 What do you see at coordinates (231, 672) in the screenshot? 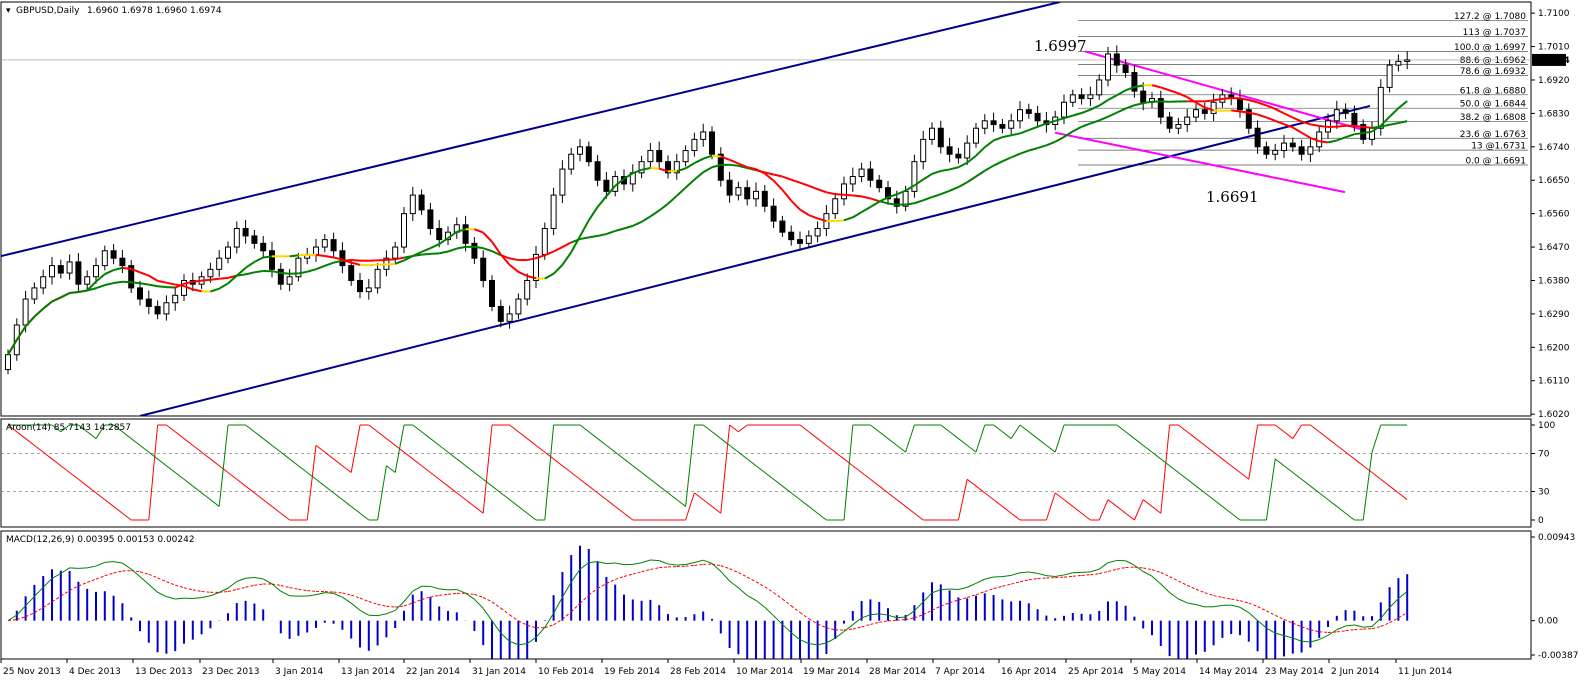
I see `time-tick-label: 23 Dec 2013` at bounding box center [231, 672].